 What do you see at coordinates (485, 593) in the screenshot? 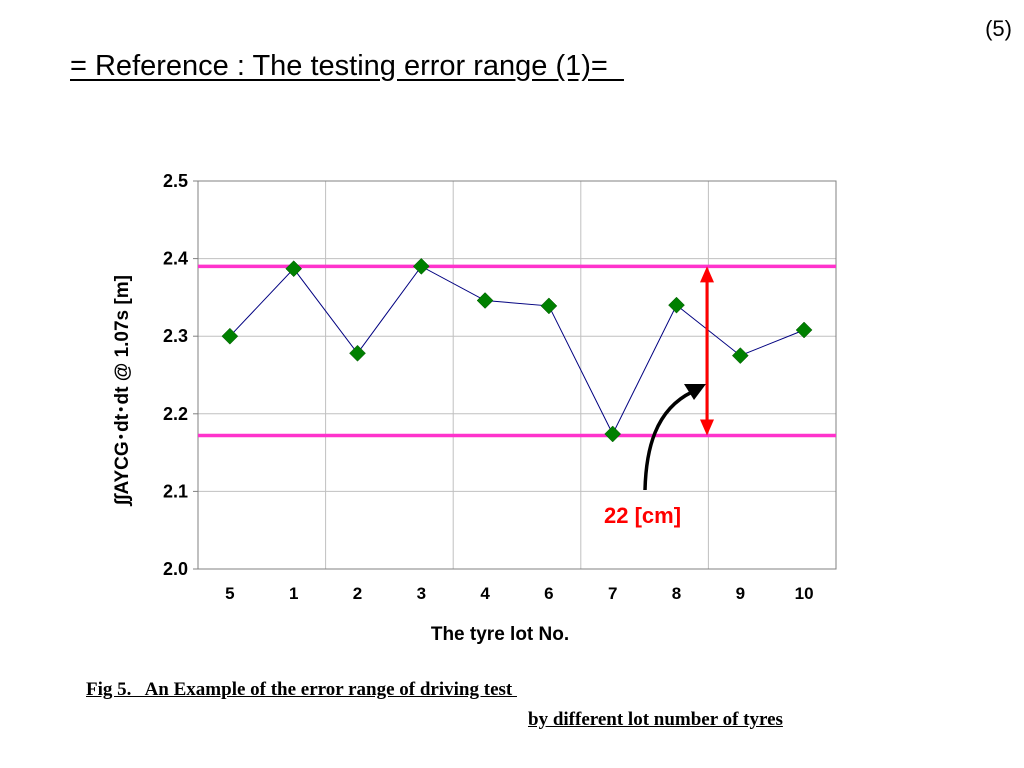
I see `x-tick-label: 4` at bounding box center [485, 593].